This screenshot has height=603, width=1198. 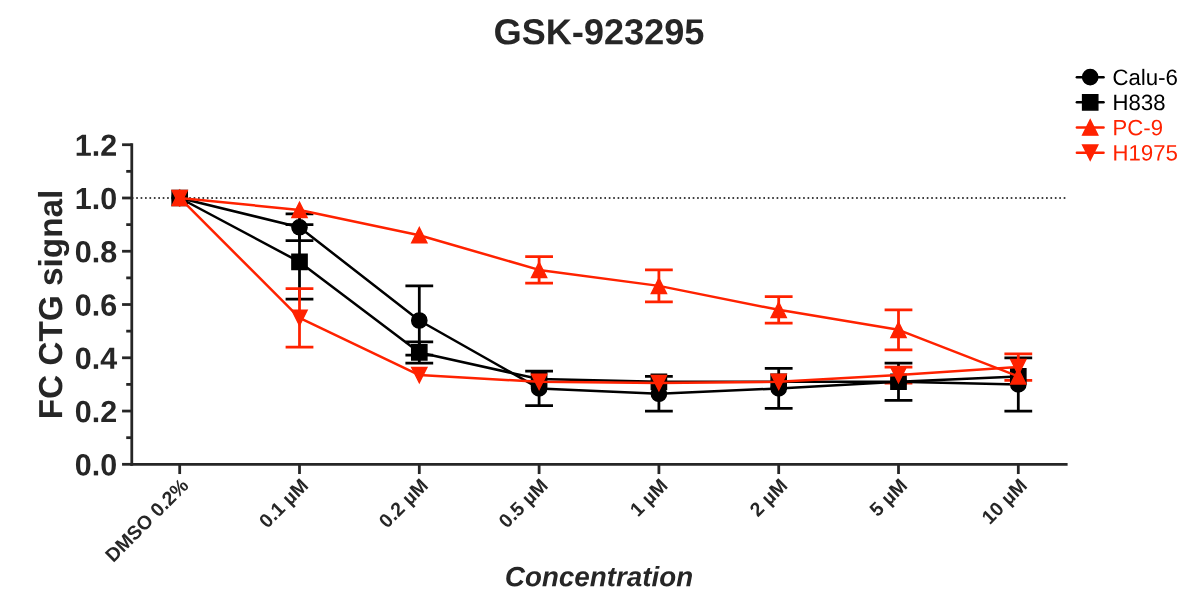 What do you see at coordinates (95, 411) in the screenshot?
I see `y-tick-label: 0.2` at bounding box center [95, 411].